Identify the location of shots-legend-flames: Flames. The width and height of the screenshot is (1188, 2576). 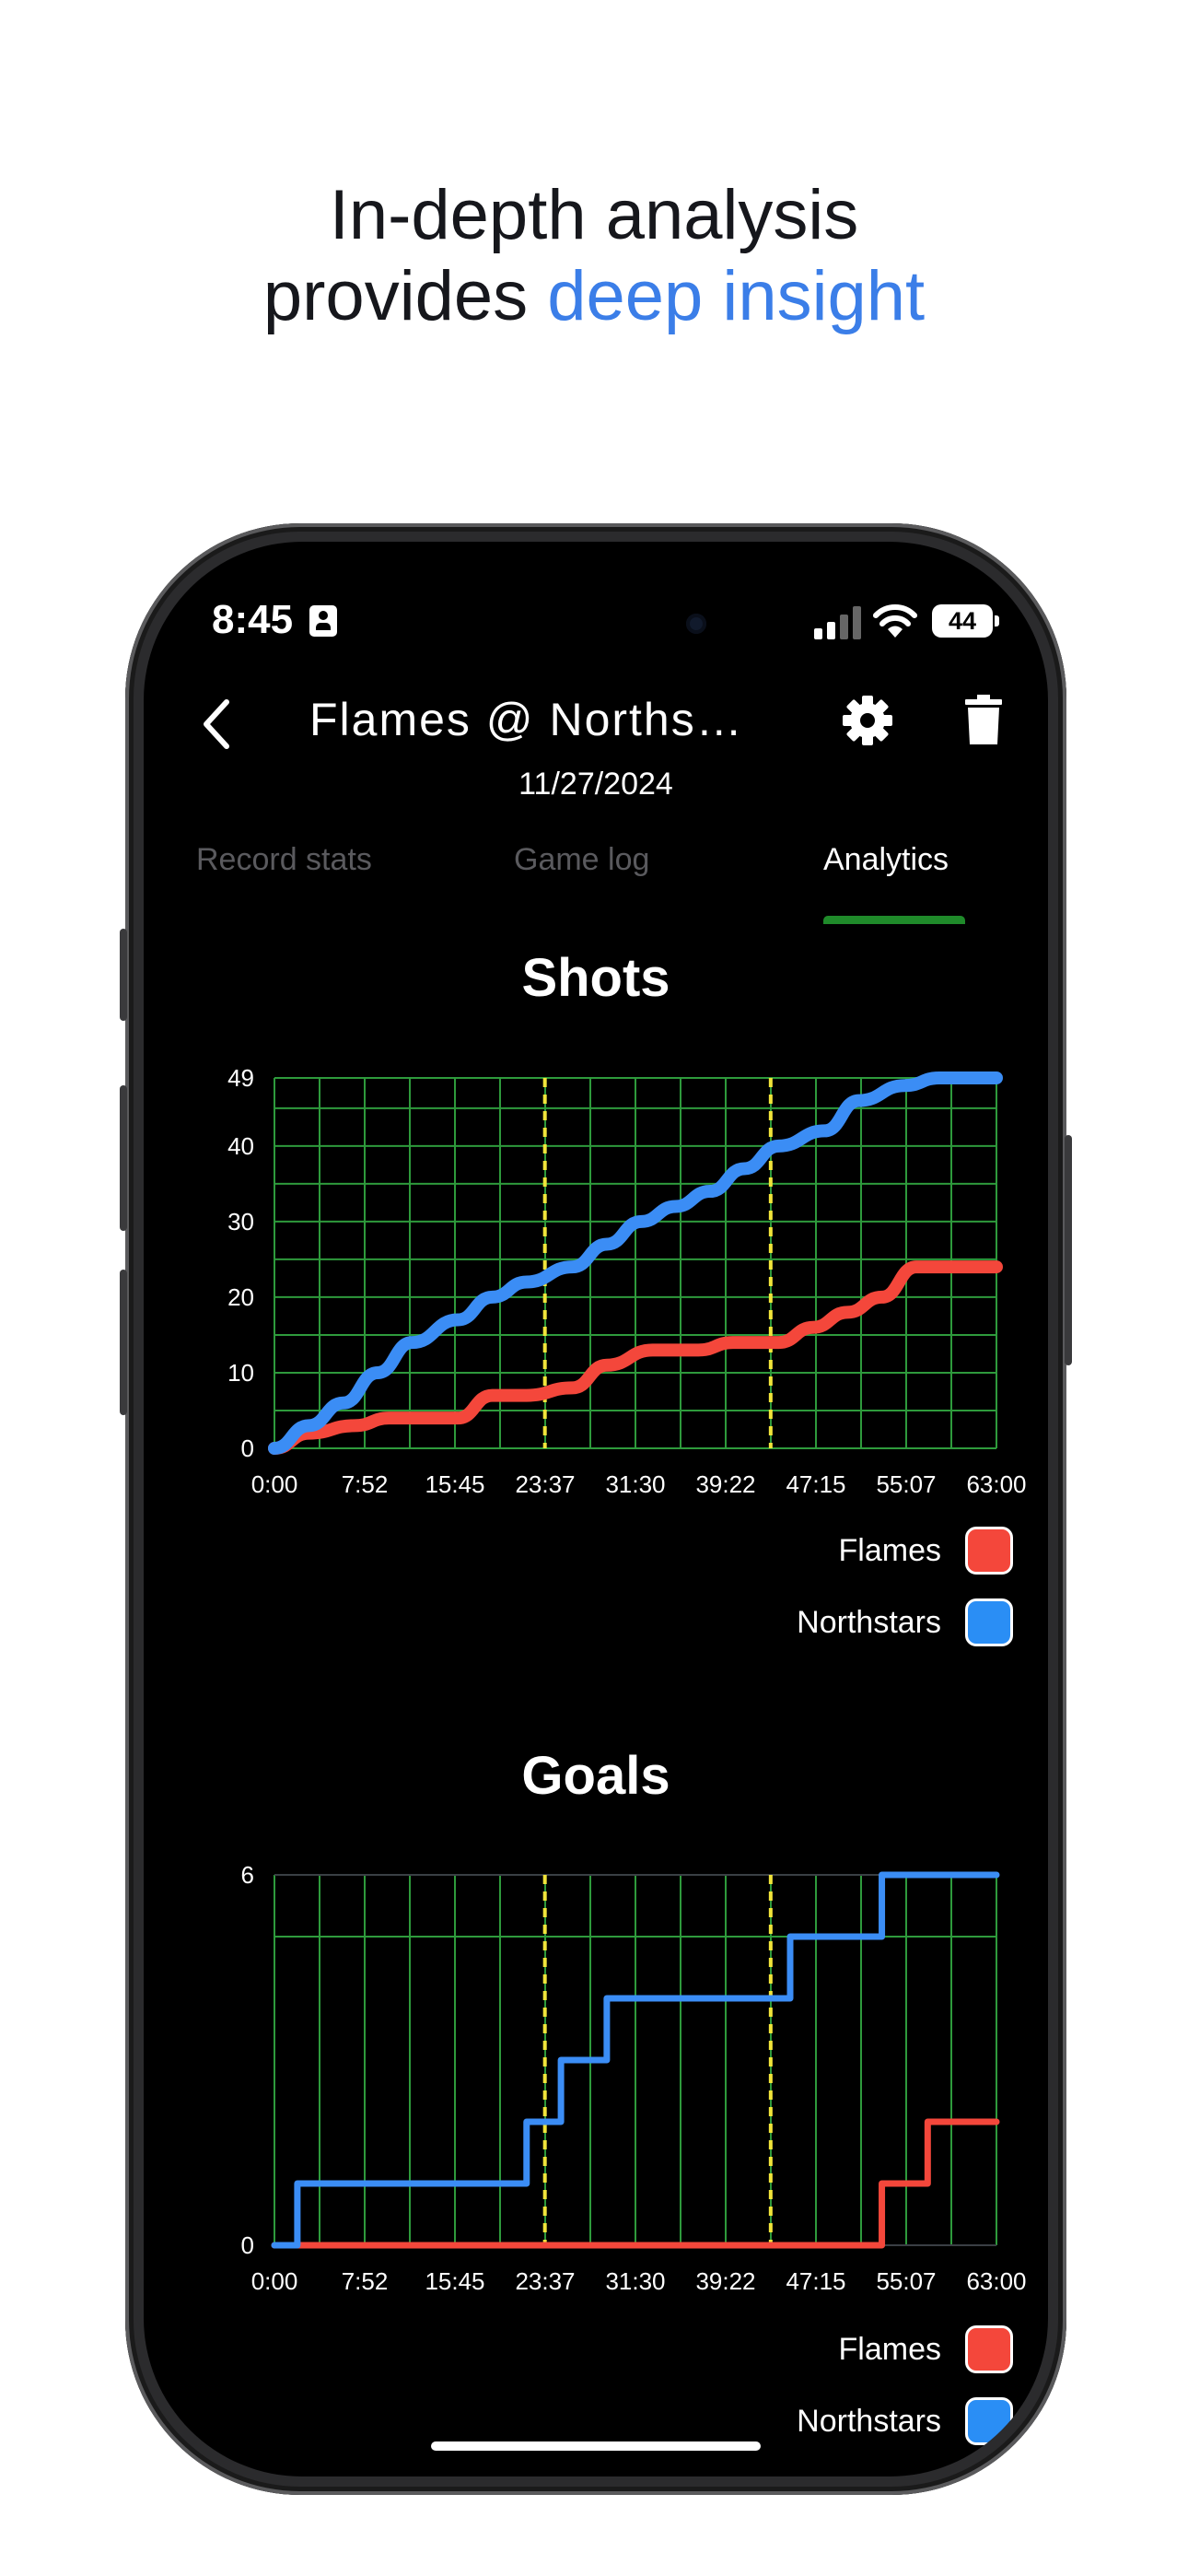
(926, 1550).